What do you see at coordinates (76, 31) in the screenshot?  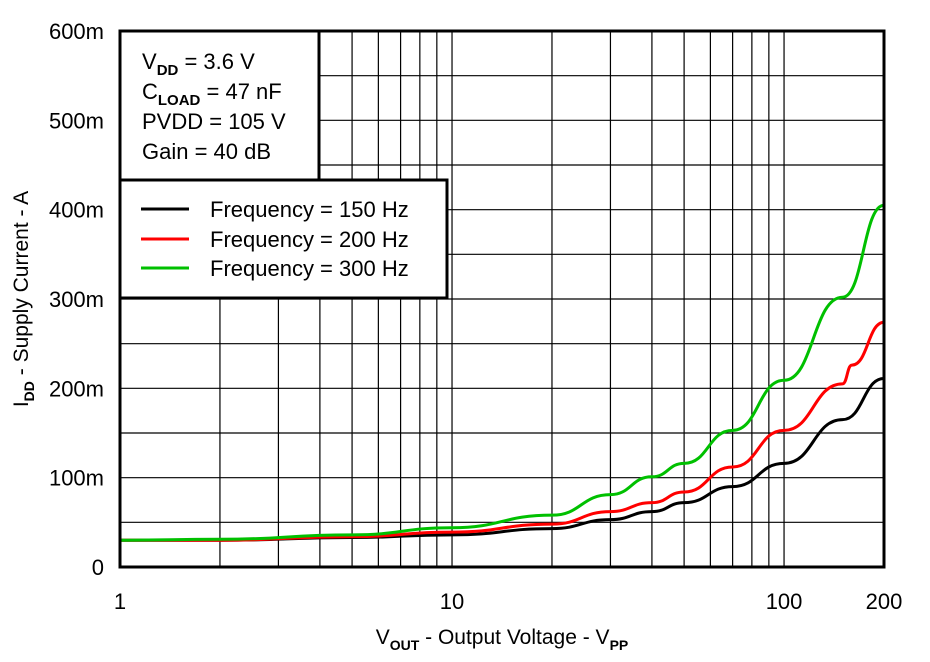 I see `y-tick-label: 600m` at bounding box center [76, 31].